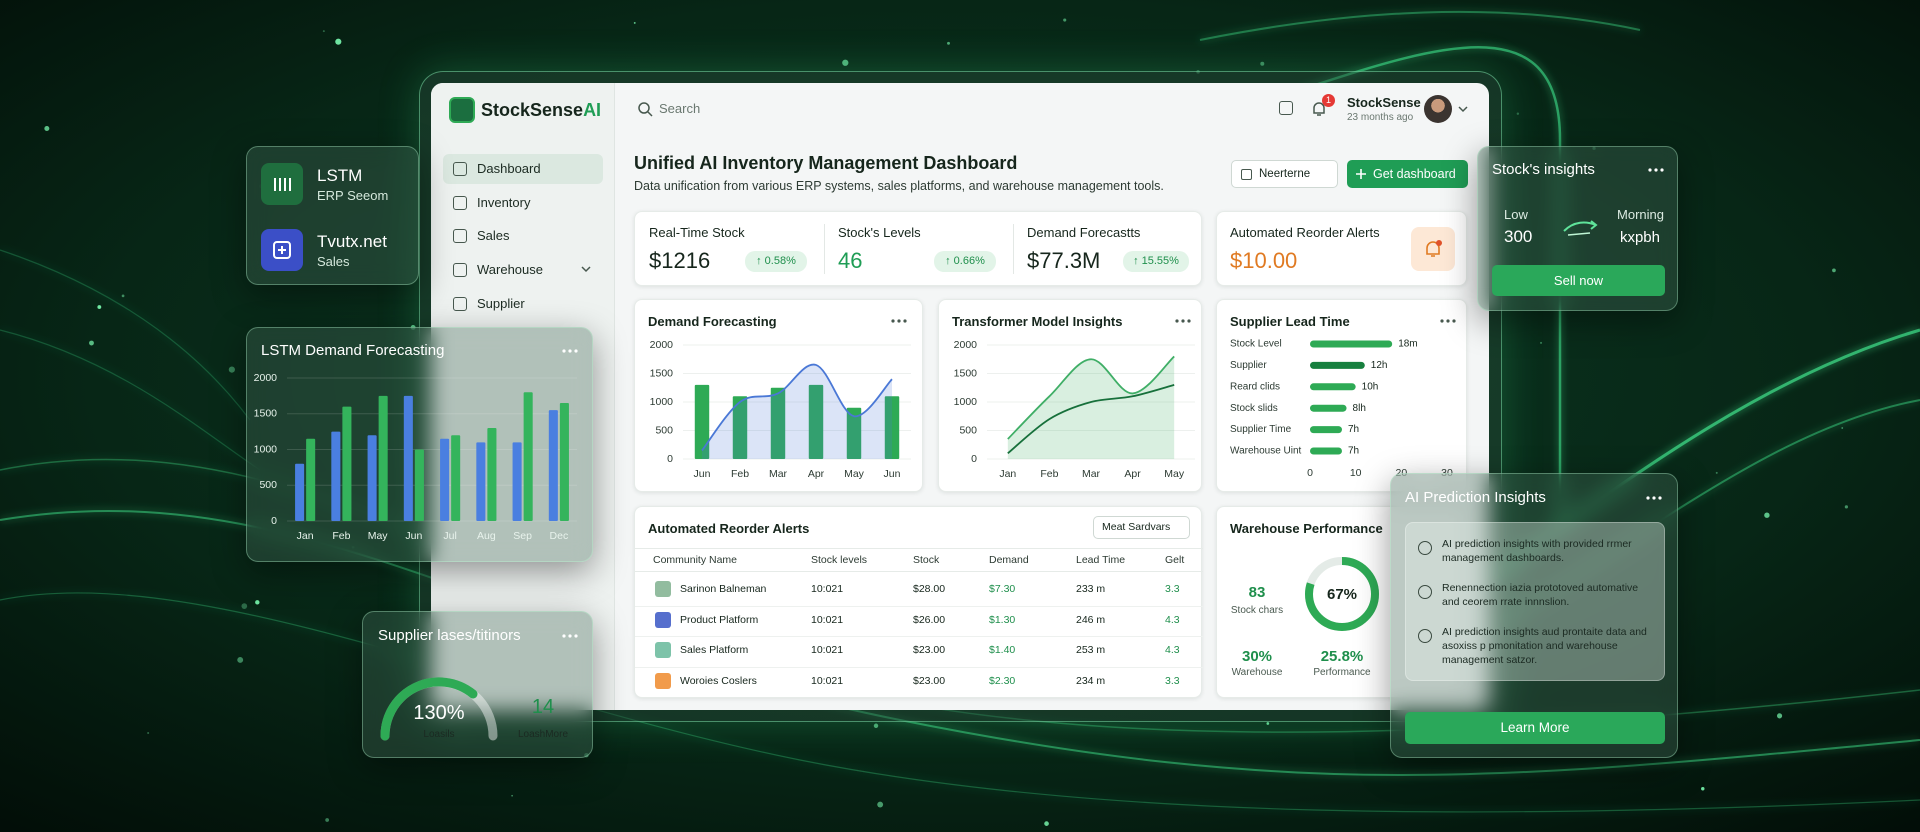 This screenshot has width=1920, height=832. I want to click on column-header: Stock, so click(926, 560).